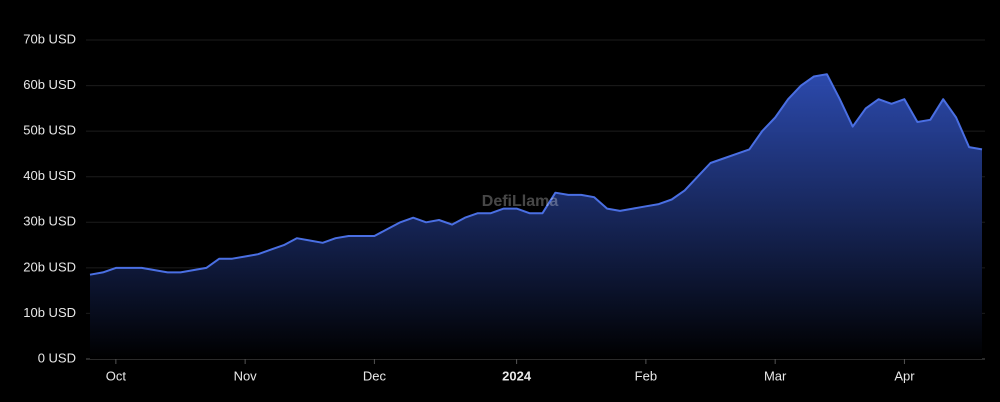  What do you see at coordinates (246, 375) in the screenshot?
I see `x-tick-label: Nov` at bounding box center [246, 375].